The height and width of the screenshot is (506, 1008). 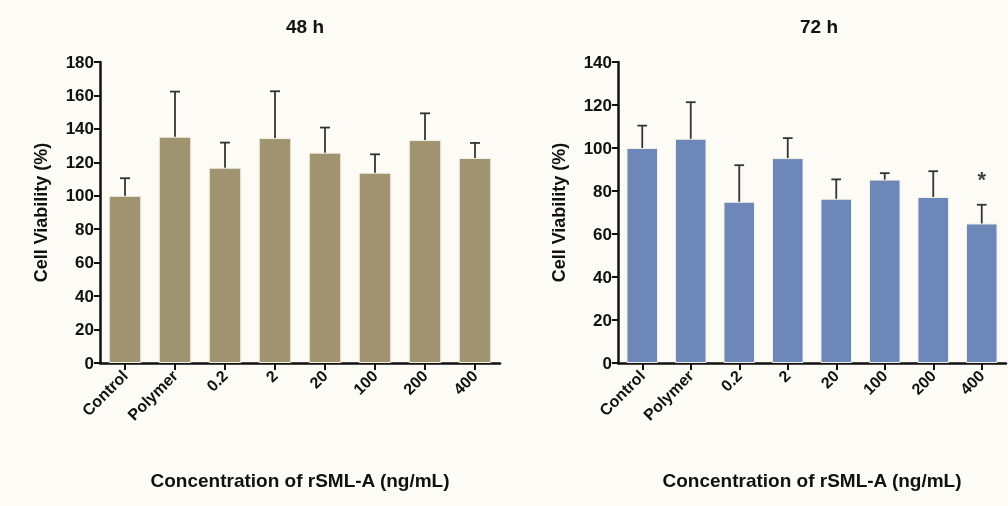 What do you see at coordinates (819, 26) in the screenshot?
I see `chart-title: 72 h` at bounding box center [819, 26].